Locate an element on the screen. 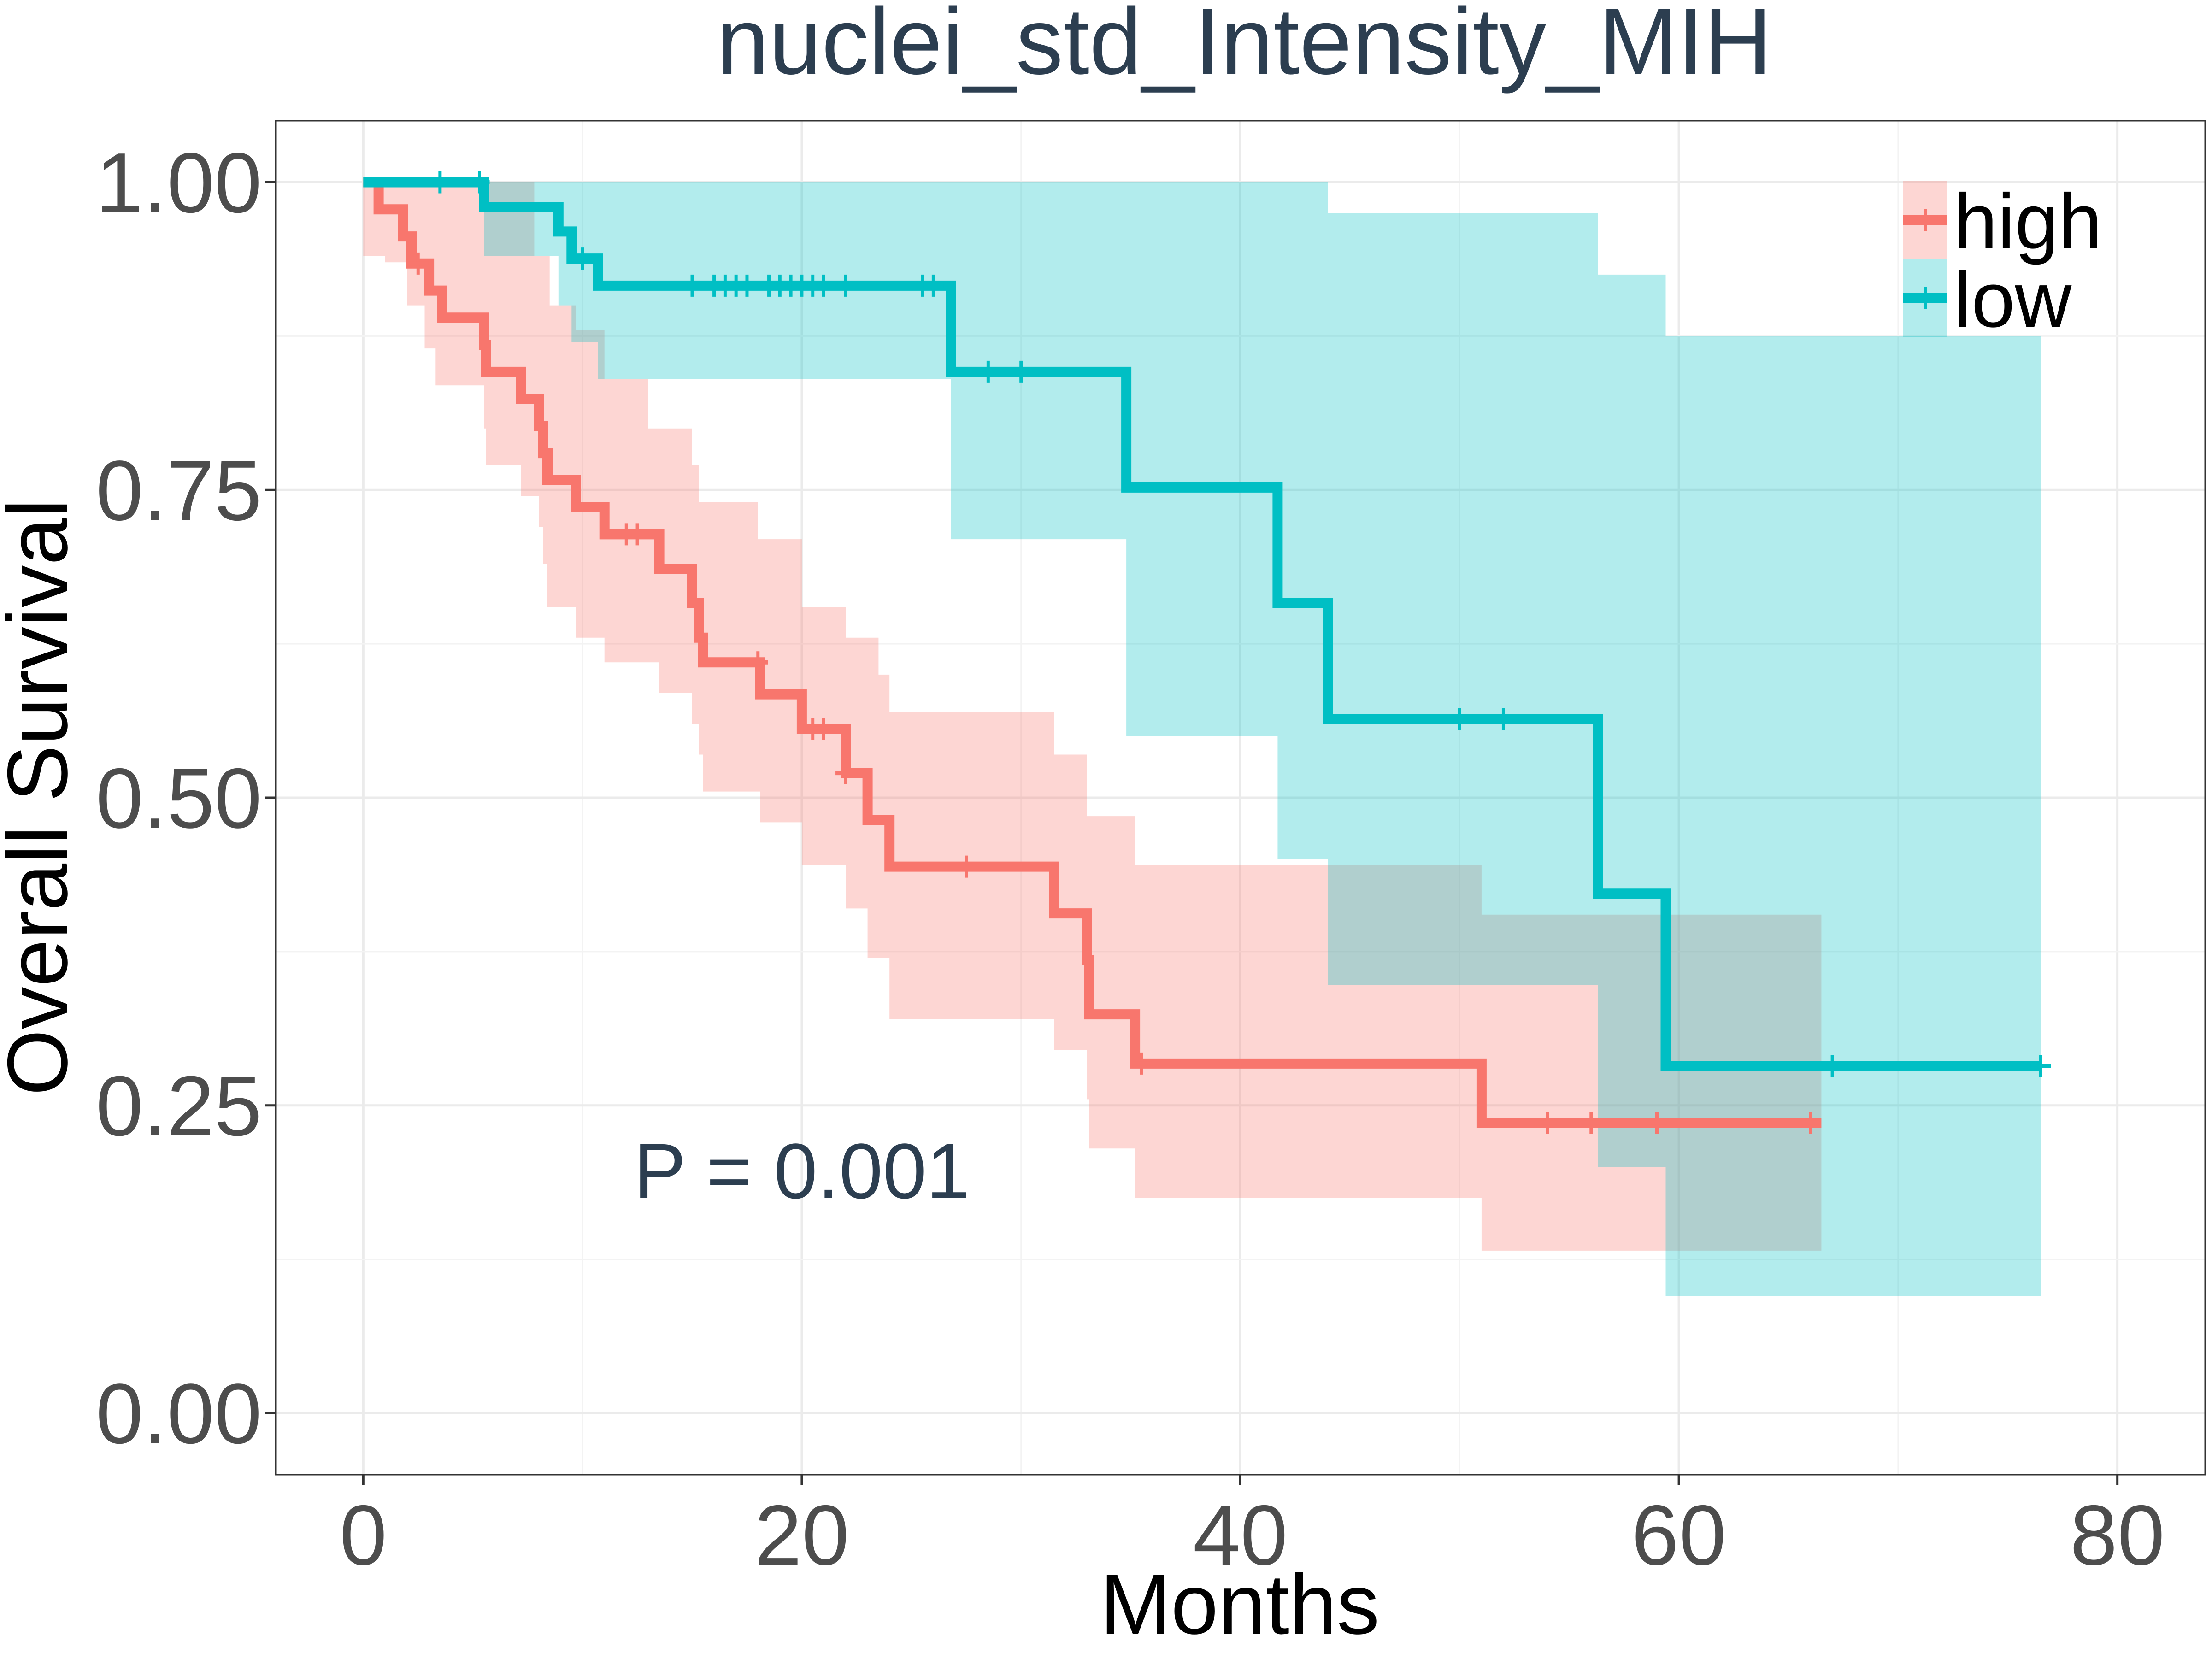 The image size is (2212, 1659). x-axis-label: Months is located at coordinates (1240, 1604).